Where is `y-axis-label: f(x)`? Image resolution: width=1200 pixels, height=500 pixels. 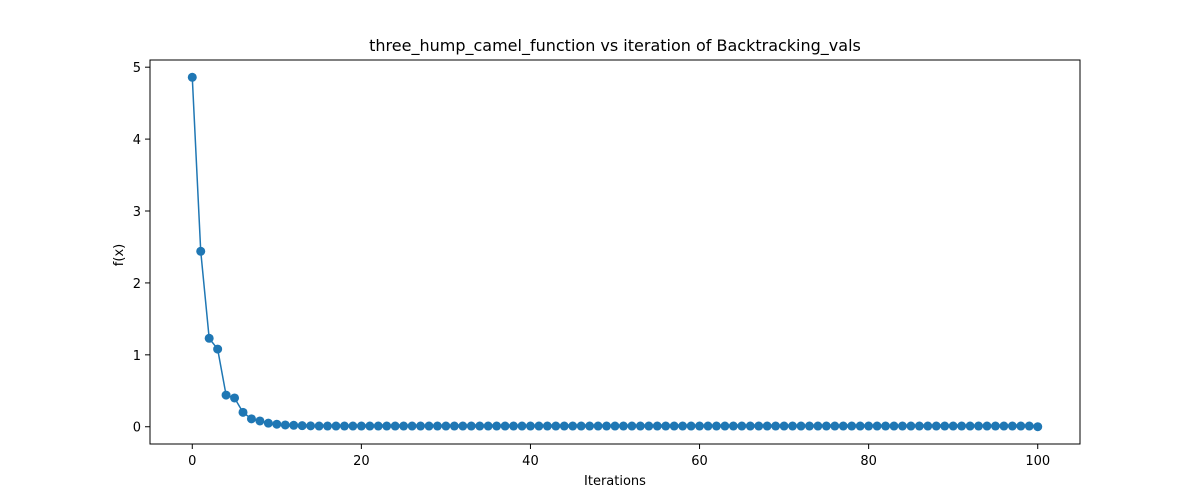
y-axis-label: f(x) is located at coordinates (119, 255).